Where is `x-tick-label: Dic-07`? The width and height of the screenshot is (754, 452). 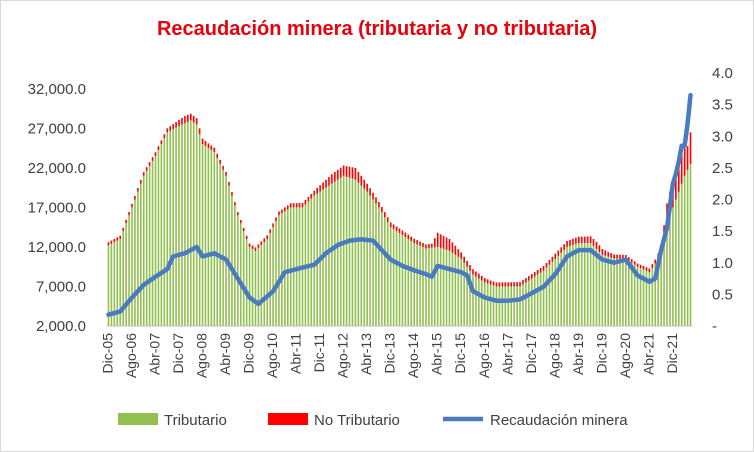
x-tick-label: Dic-07 is located at coordinates (178, 353).